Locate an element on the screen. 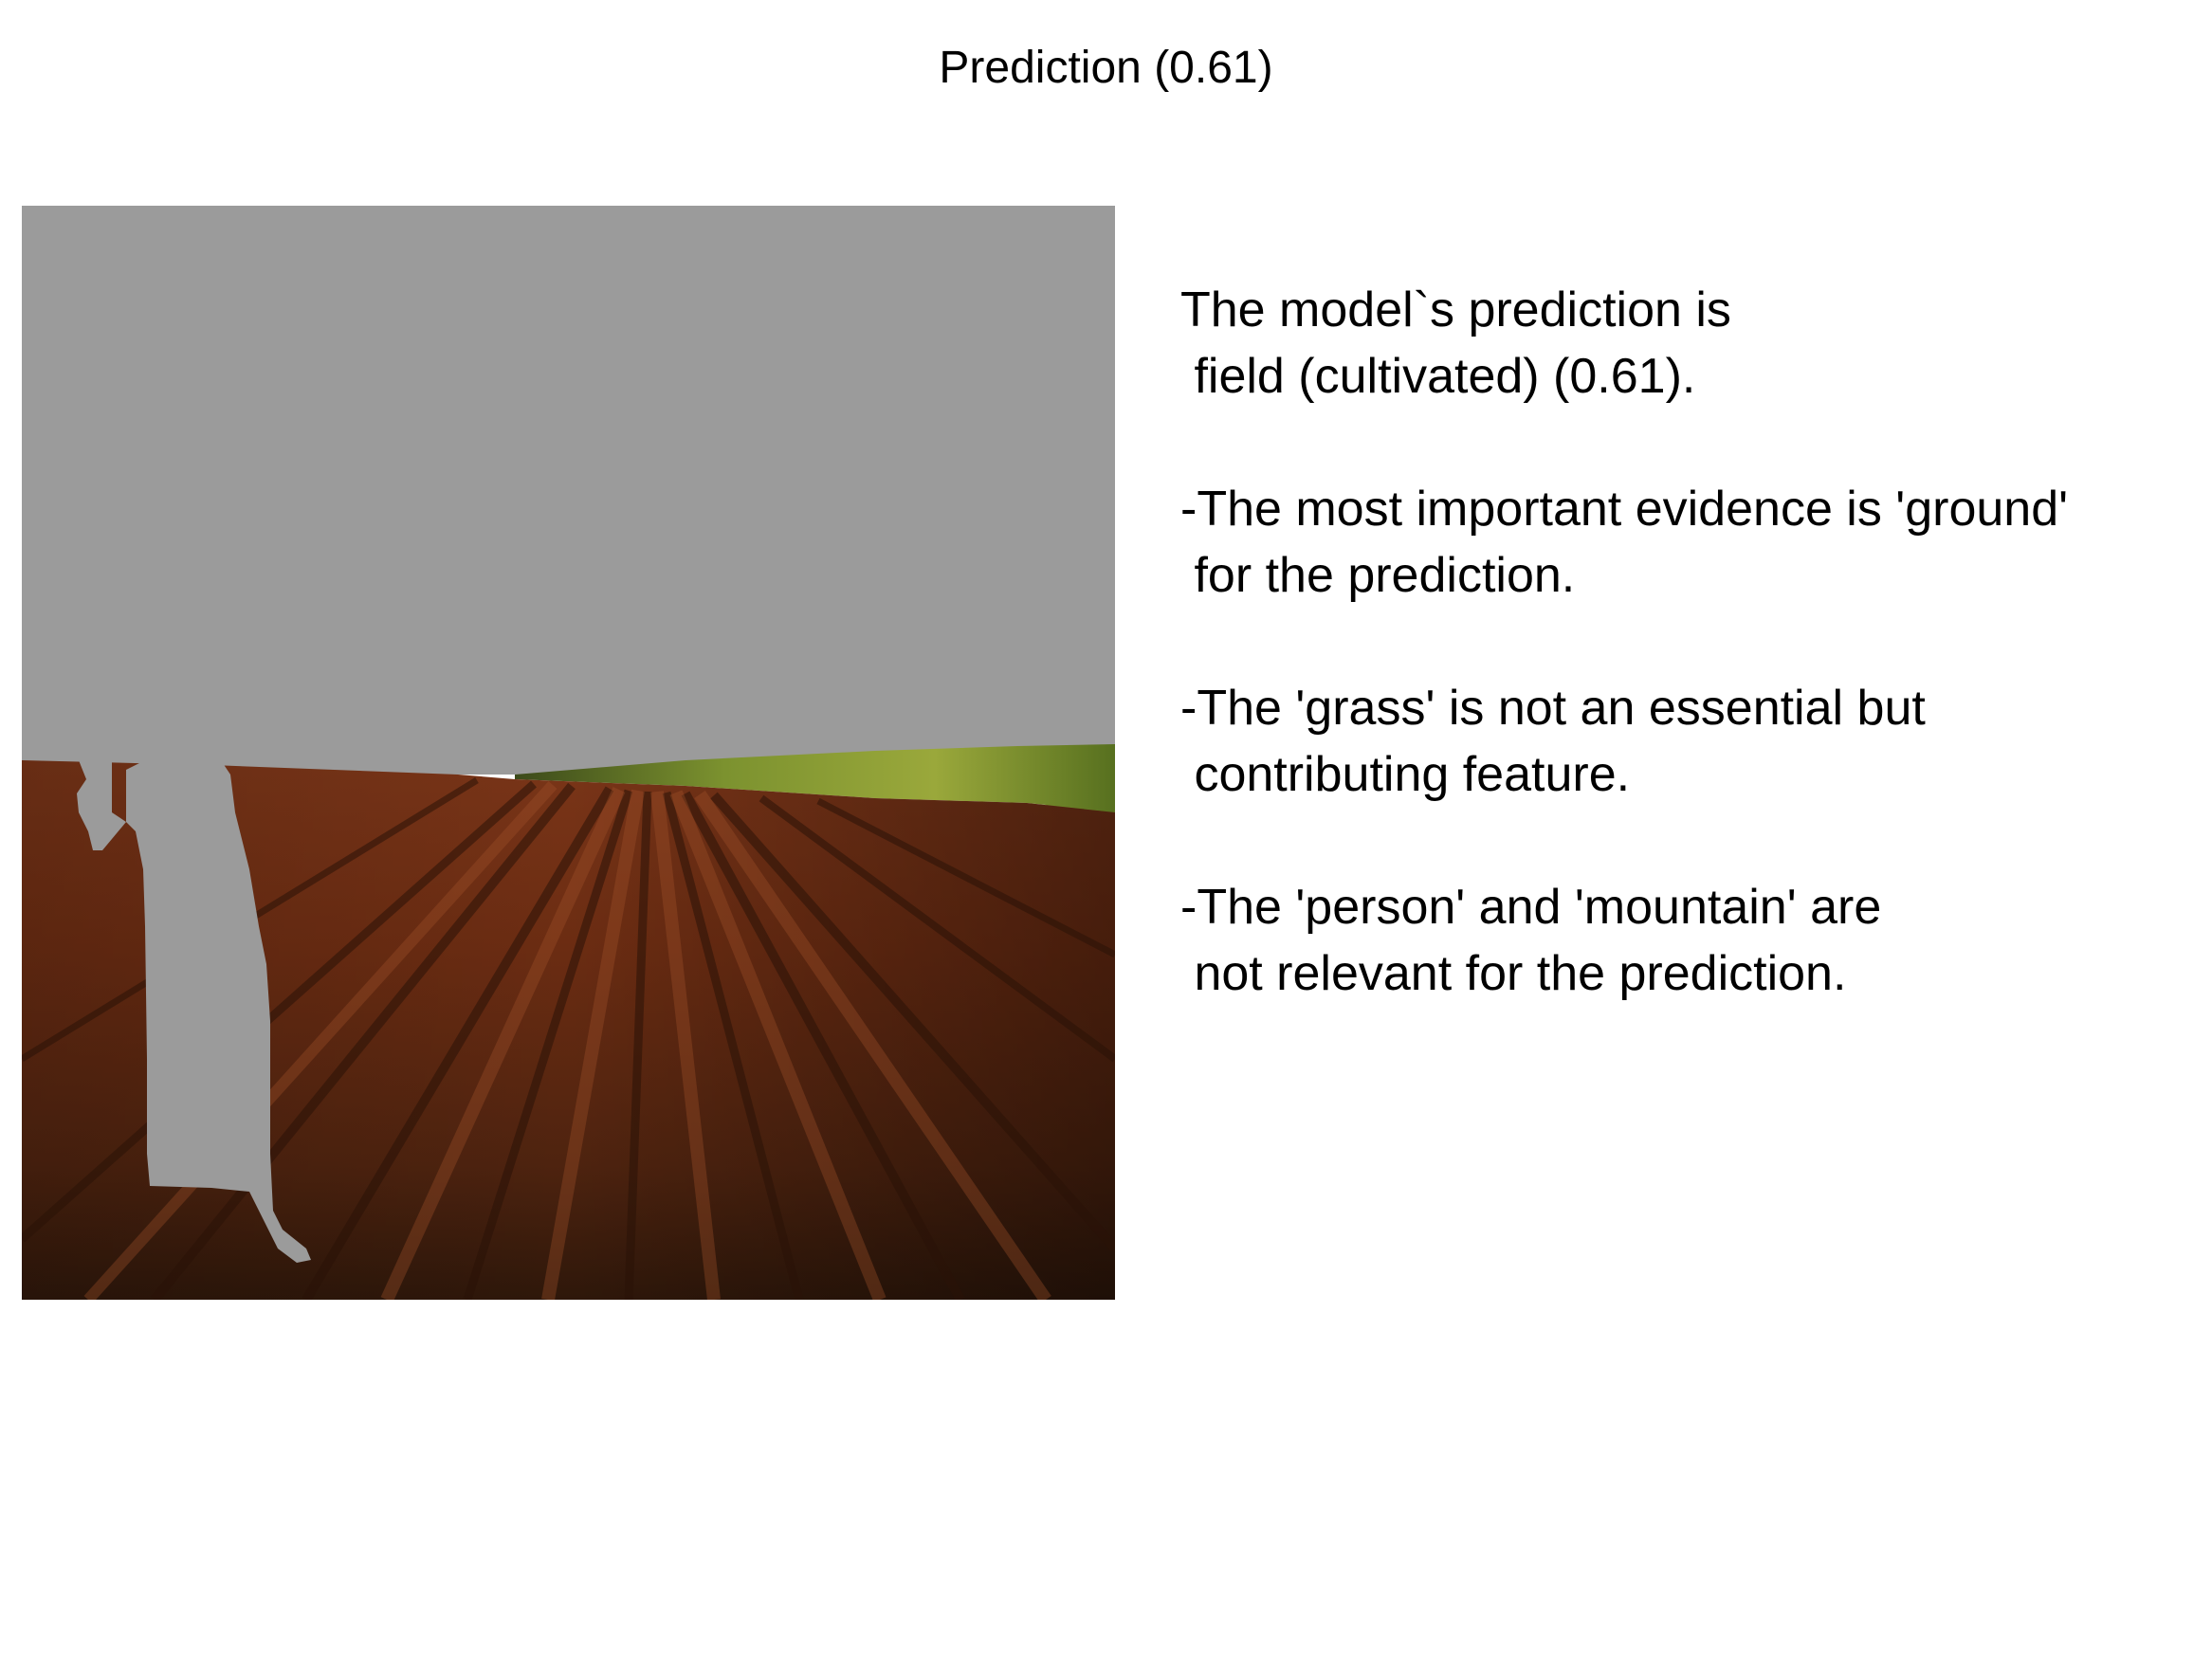  explanation-line: The model`s prediction is is located at coordinates (1455, 310).